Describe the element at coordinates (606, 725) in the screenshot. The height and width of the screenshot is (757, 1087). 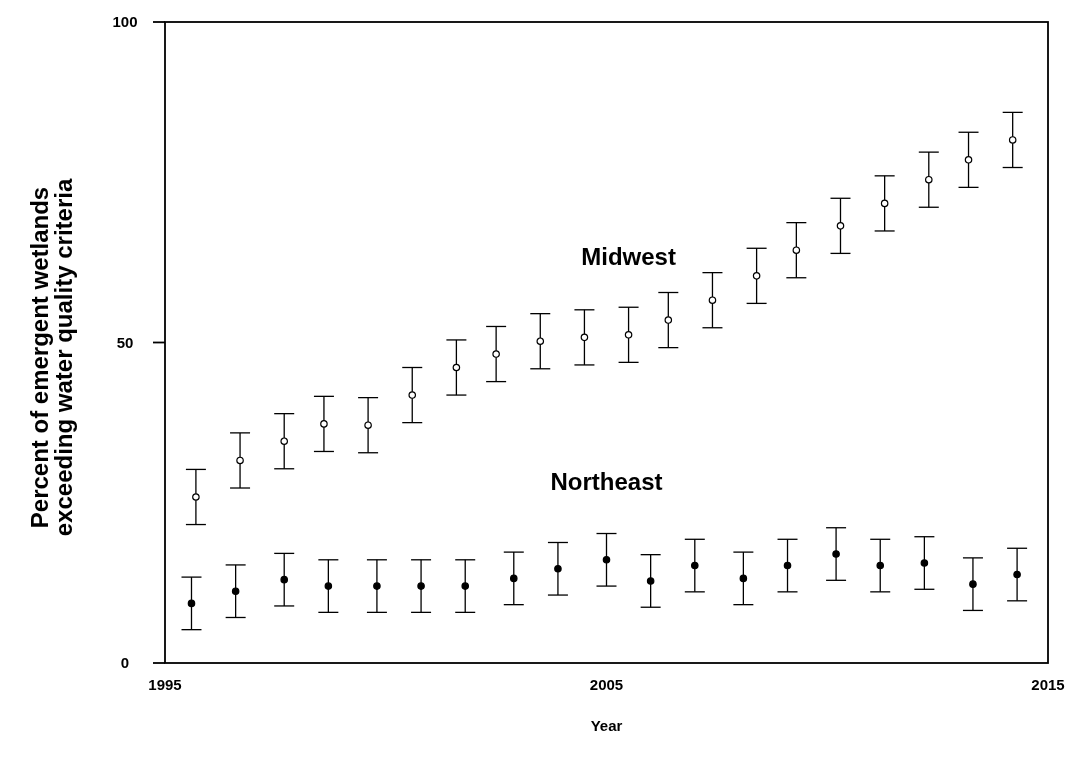
I see `x-axis-title: Year` at that location.